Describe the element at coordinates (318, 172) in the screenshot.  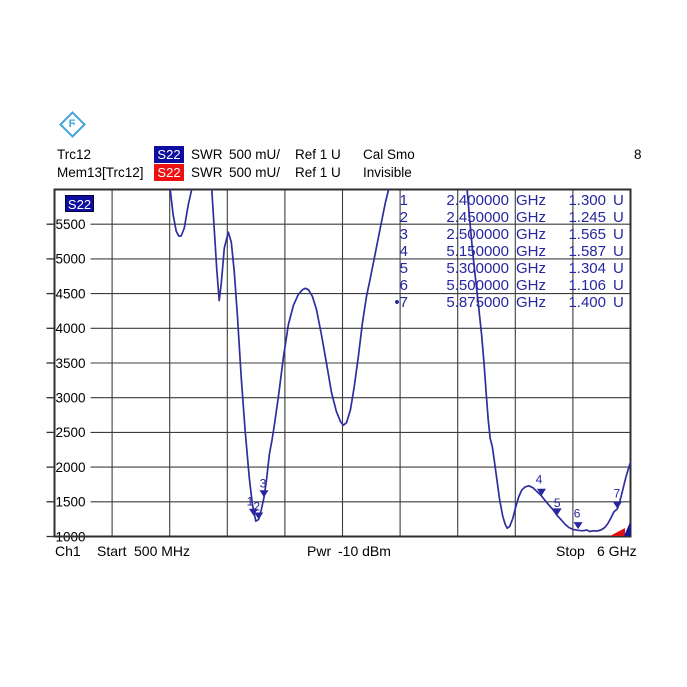
I see `mem-ref-label: Ref 1 U` at that location.